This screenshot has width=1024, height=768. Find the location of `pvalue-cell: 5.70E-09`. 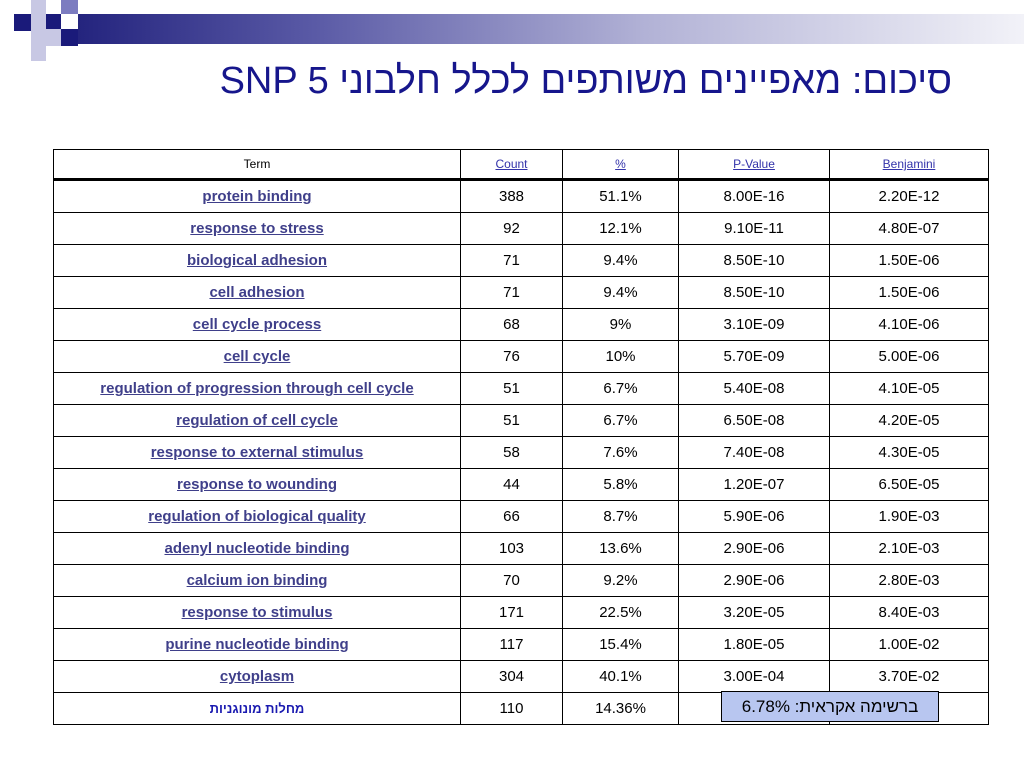

pvalue-cell: 5.70E-09 is located at coordinates (754, 356).